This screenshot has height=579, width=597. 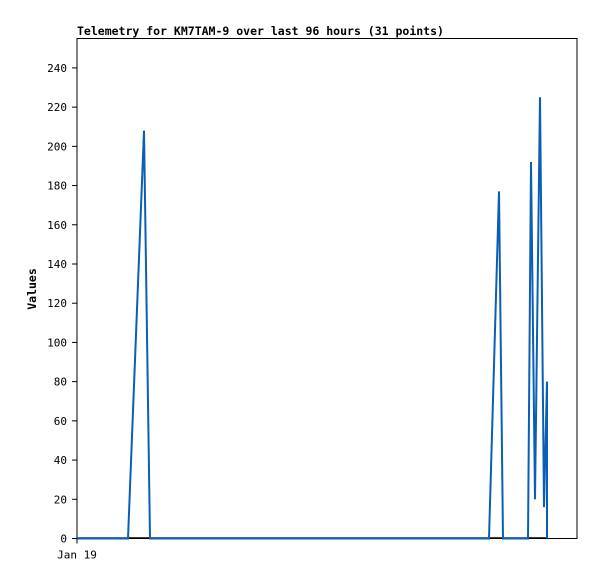 What do you see at coordinates (57, 342) in the screenshot?
I see `y-tick-label: 100` at bounding box center [57, 342].